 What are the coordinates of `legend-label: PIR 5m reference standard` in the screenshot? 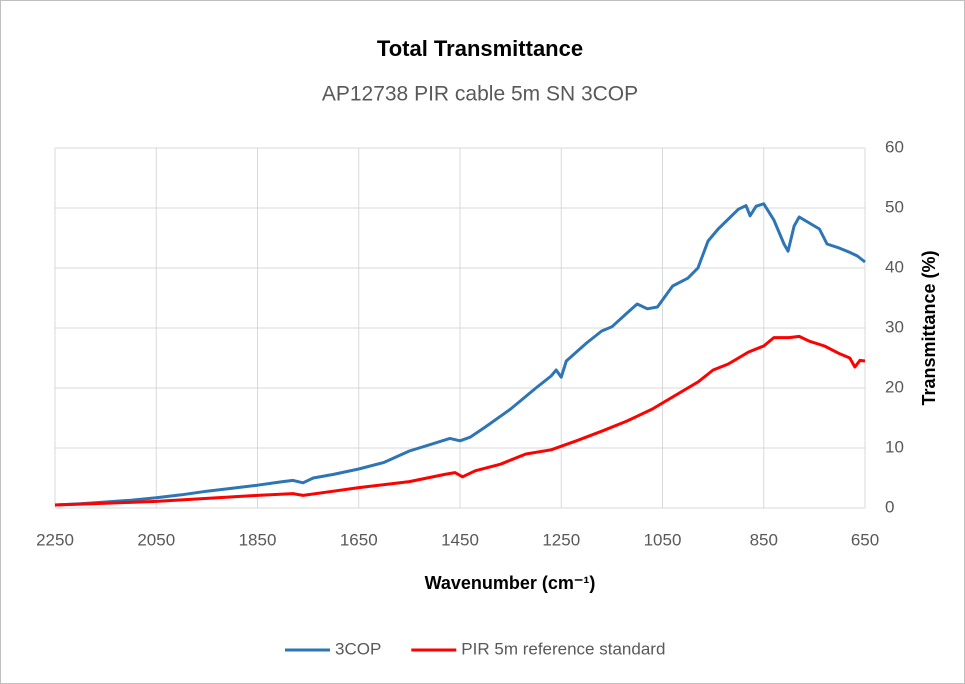 It's located at (563, 648).